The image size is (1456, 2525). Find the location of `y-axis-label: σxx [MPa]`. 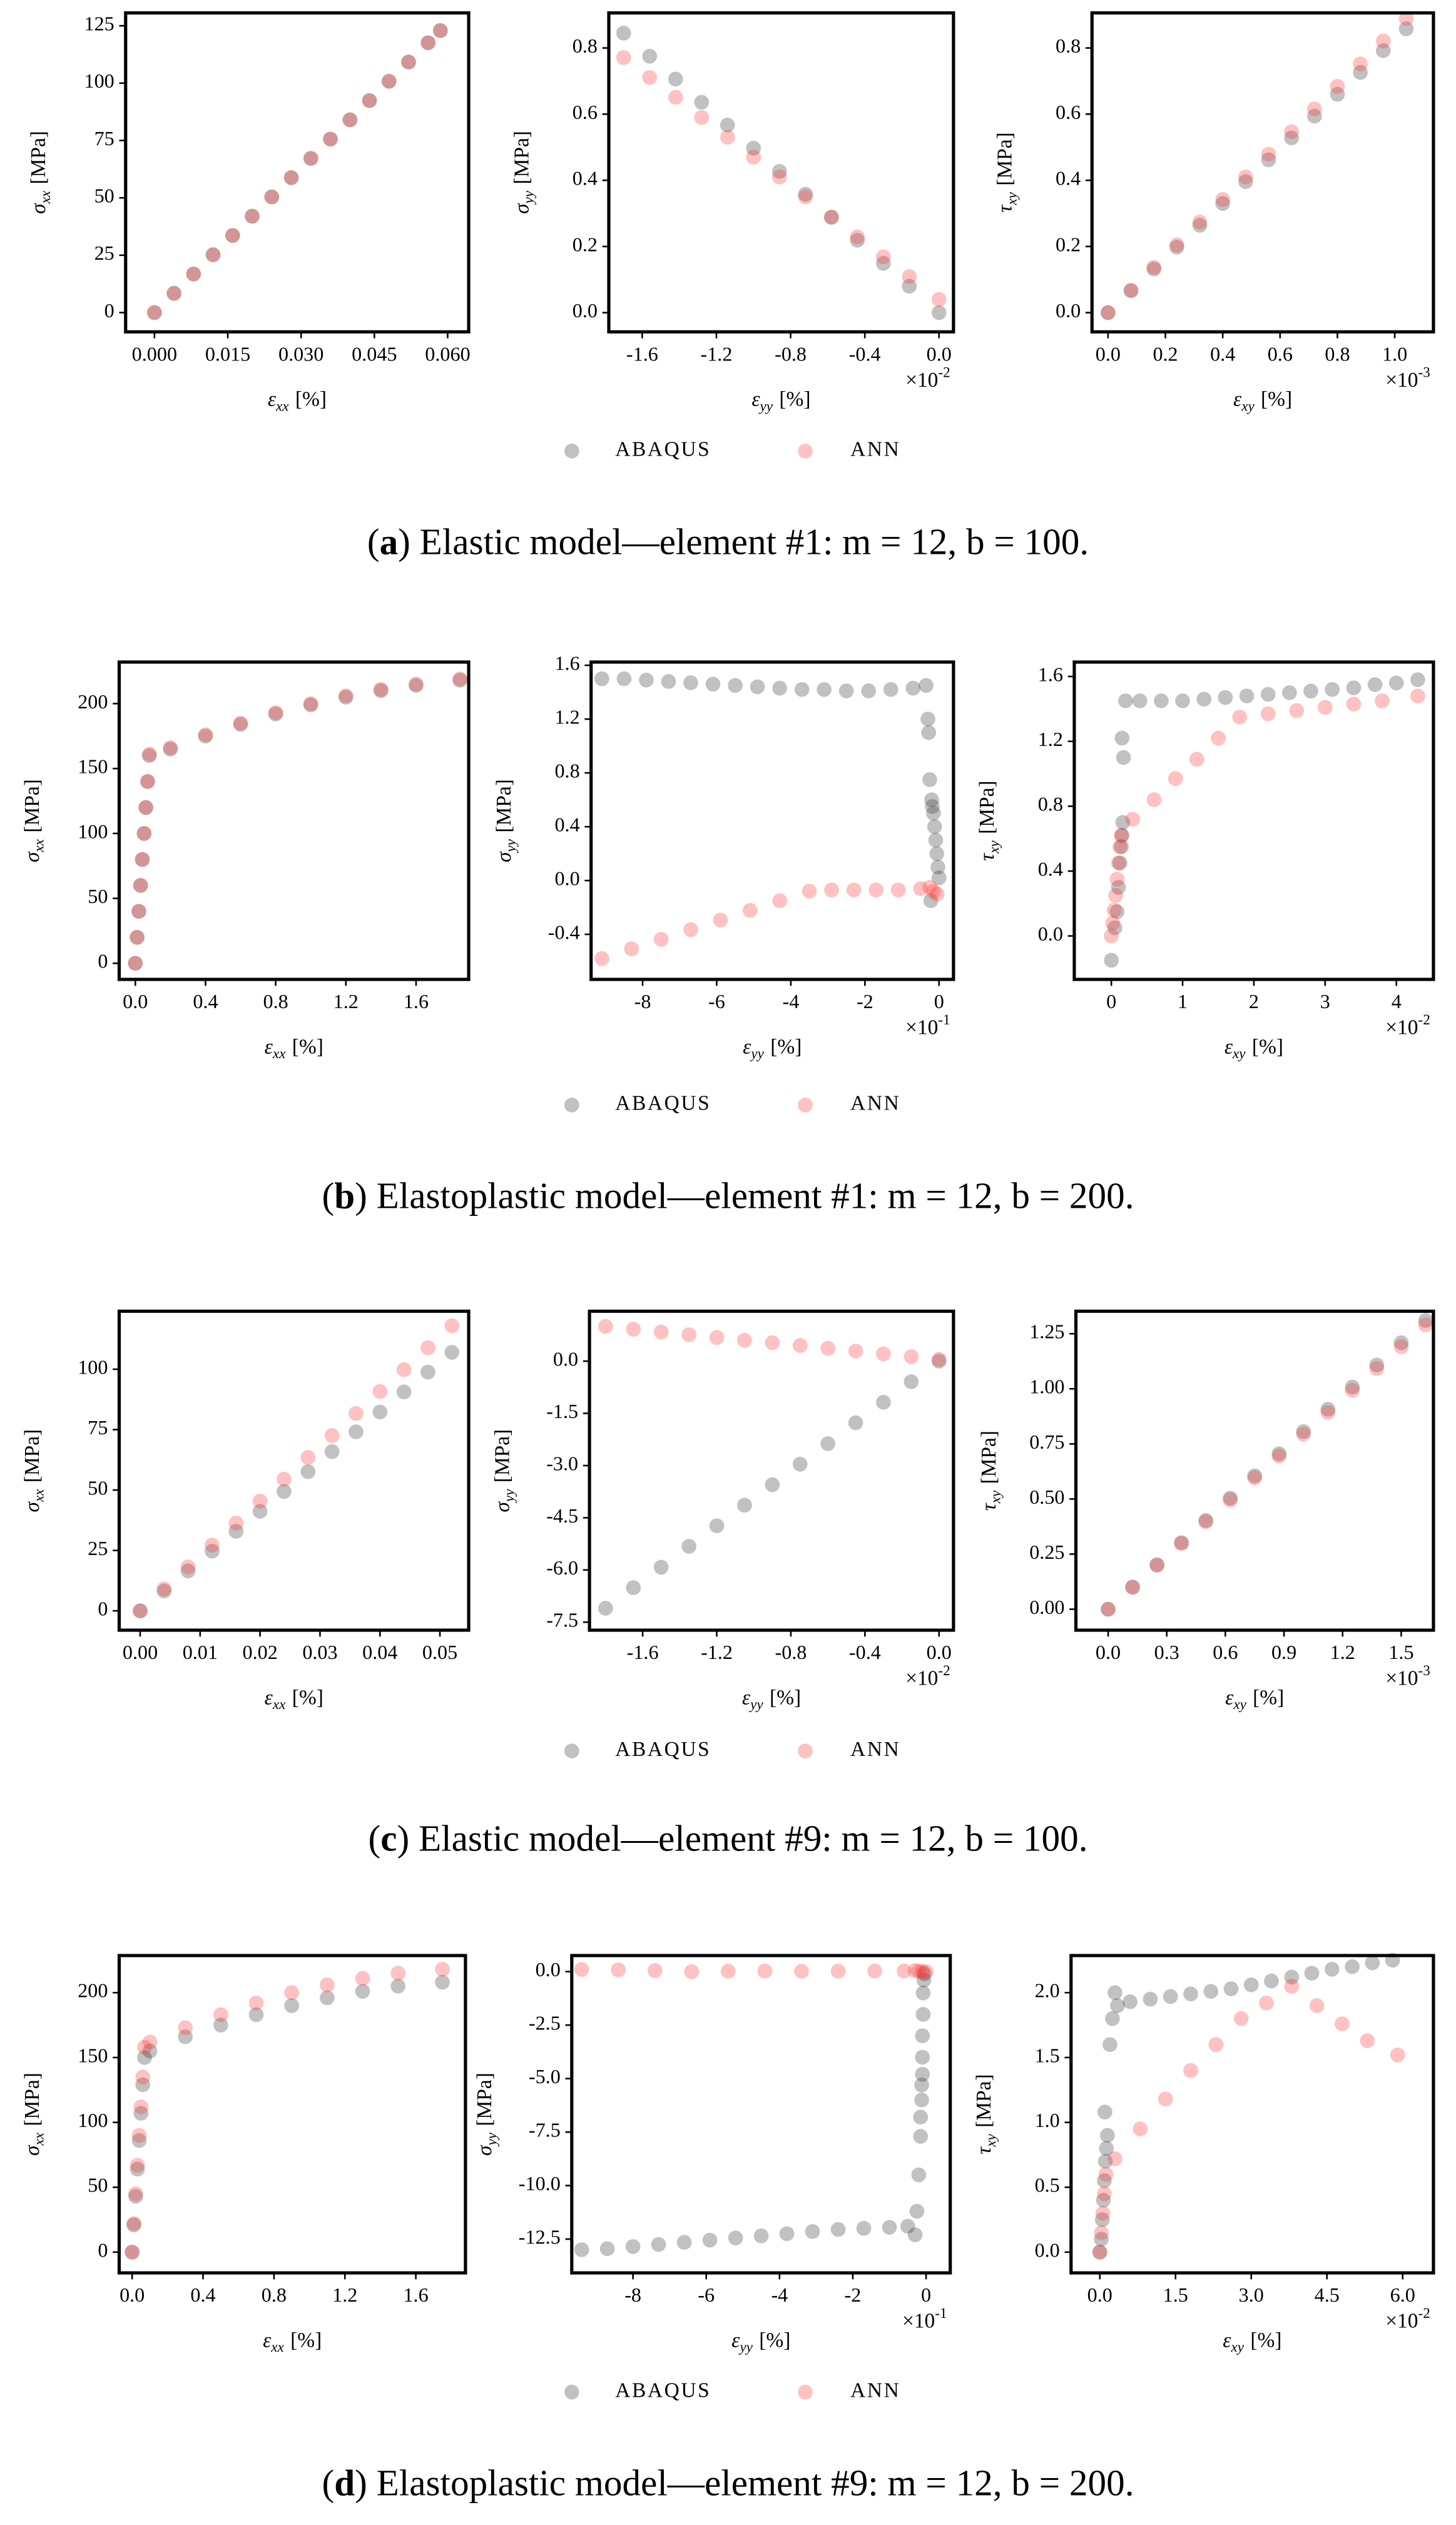

y-axis-label: σxx [MPa] is located at coordinates (34, 1471).